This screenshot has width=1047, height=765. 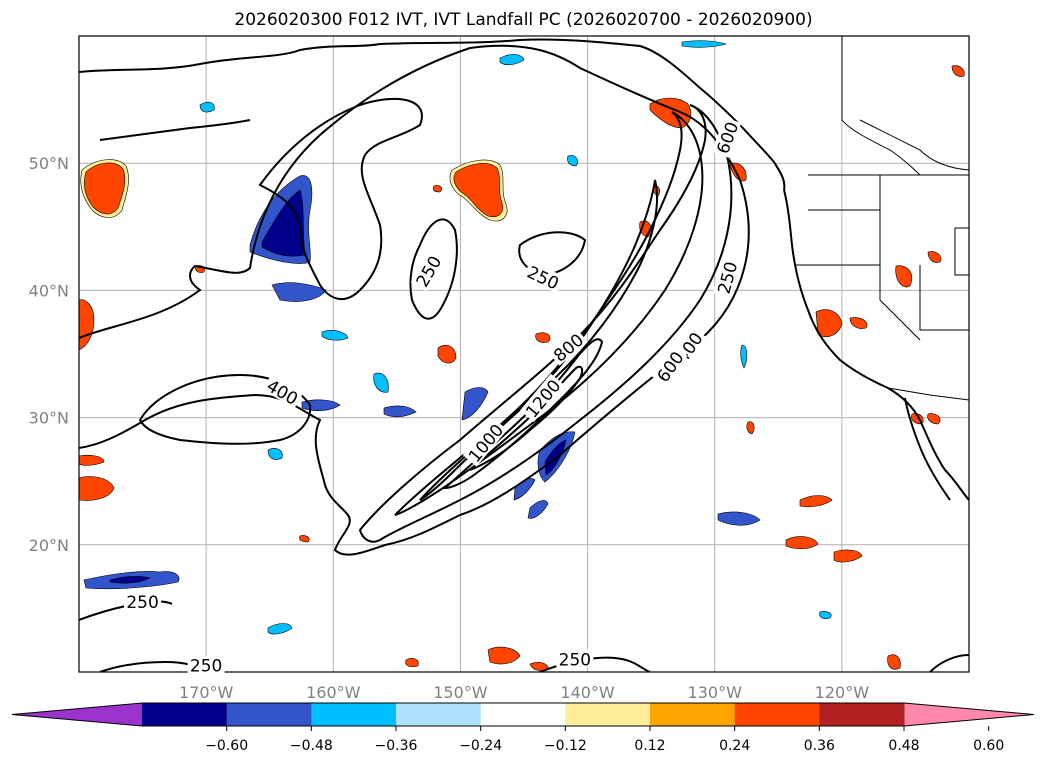 I want to click on lon-tick-label: 120°W, so click(x=842, y=692).